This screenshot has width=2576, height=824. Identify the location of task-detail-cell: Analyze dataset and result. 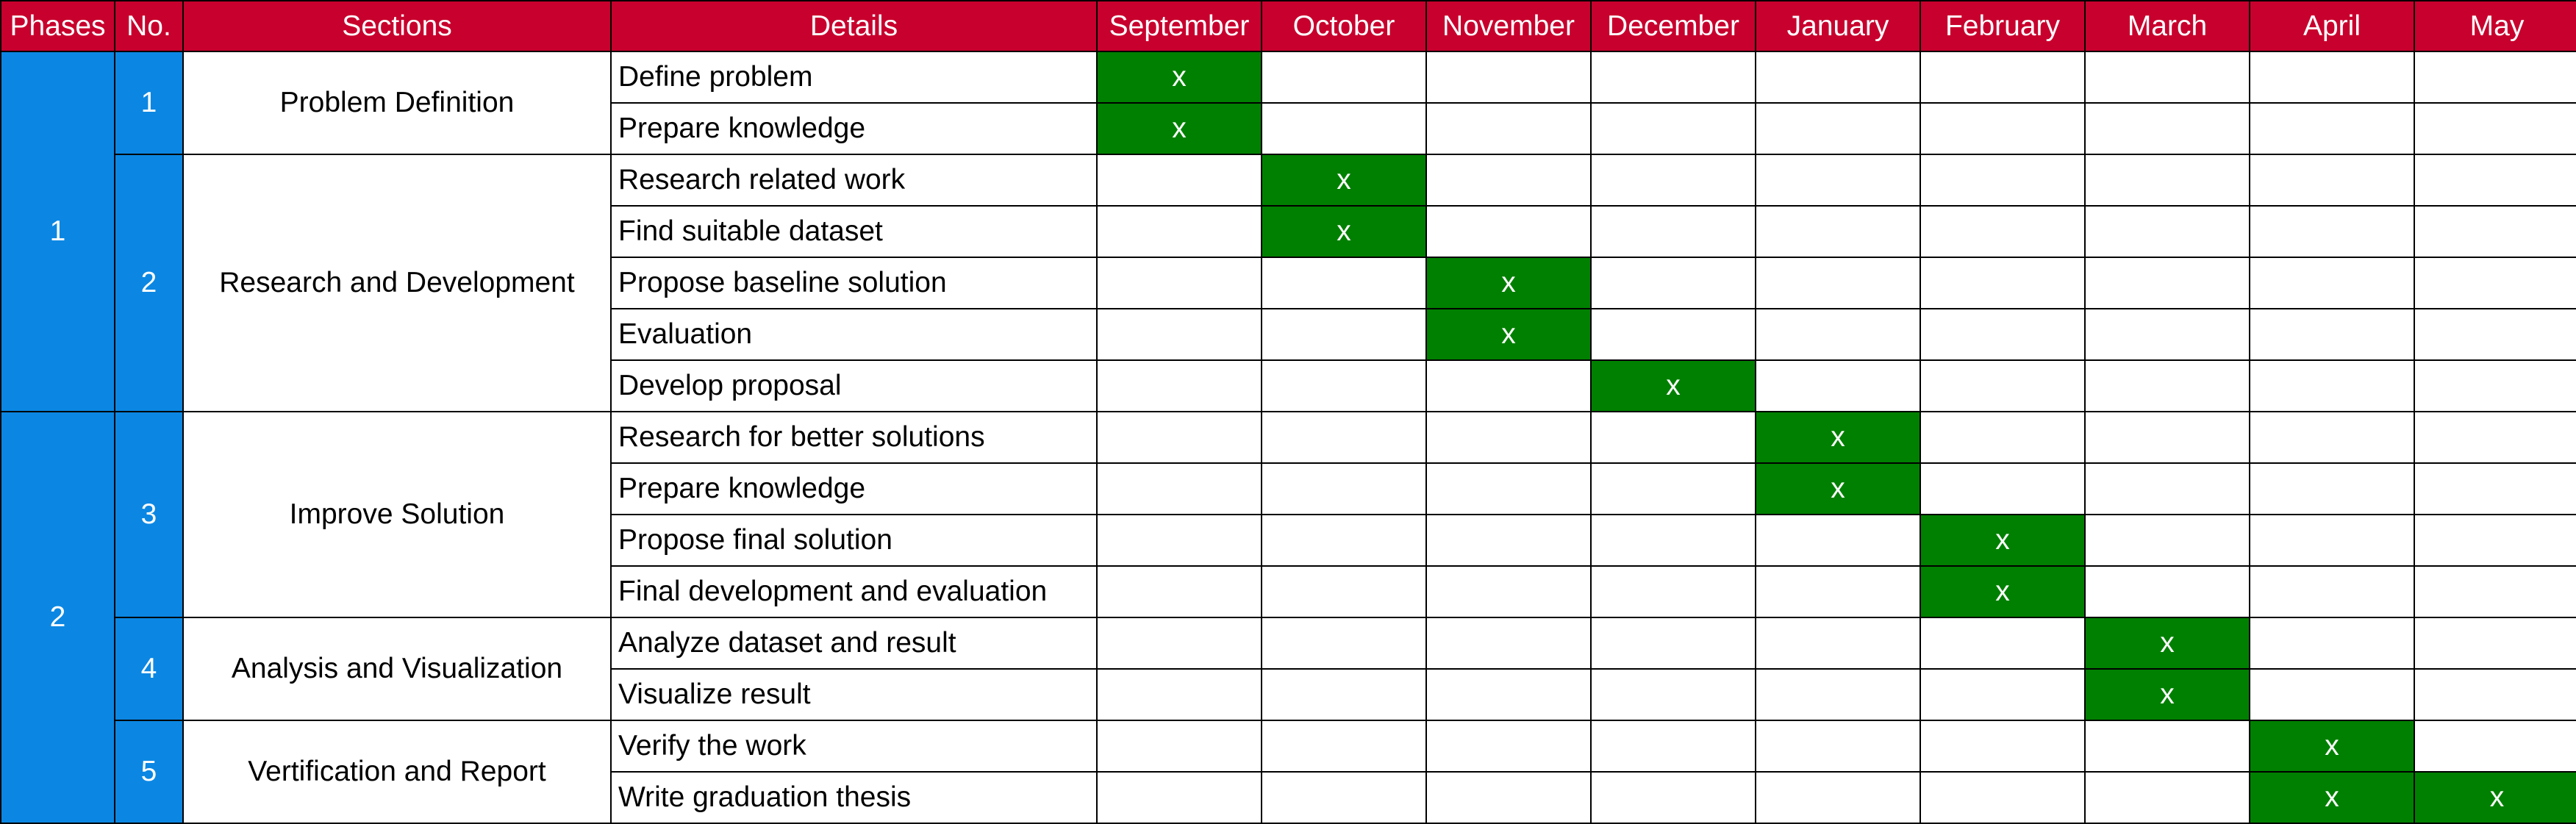
(854, 643).